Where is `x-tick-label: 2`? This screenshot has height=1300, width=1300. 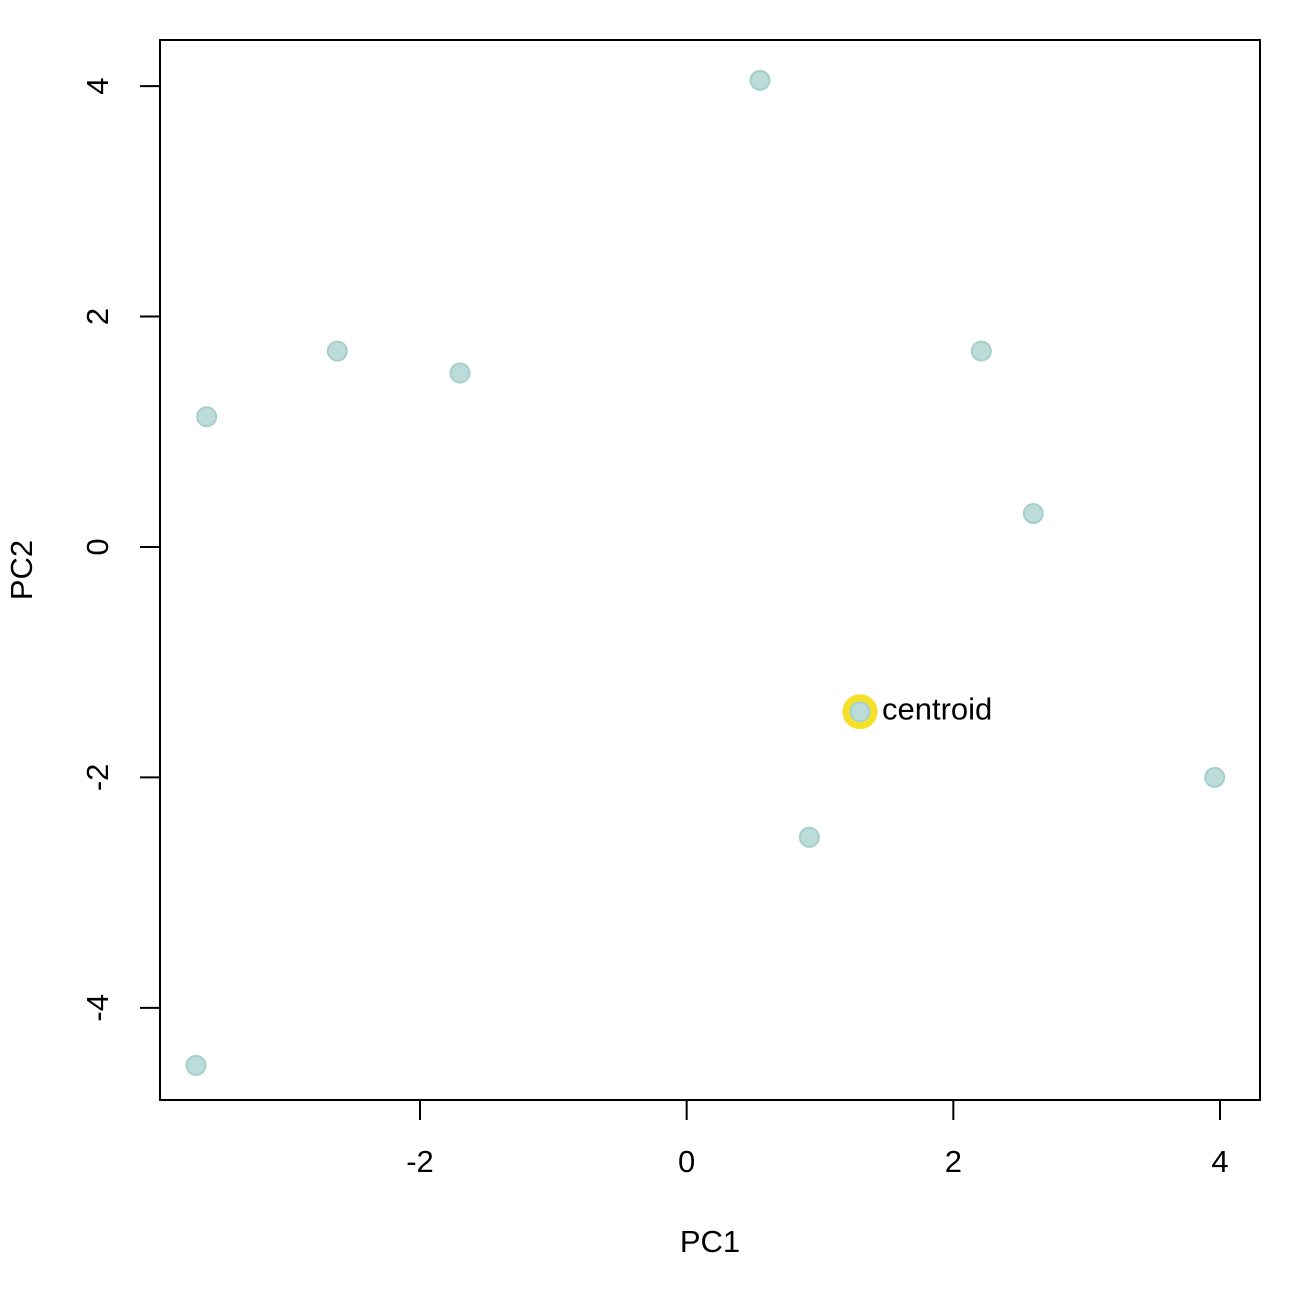 x-tick-label: 2 is located at coordinates (953, 1161).